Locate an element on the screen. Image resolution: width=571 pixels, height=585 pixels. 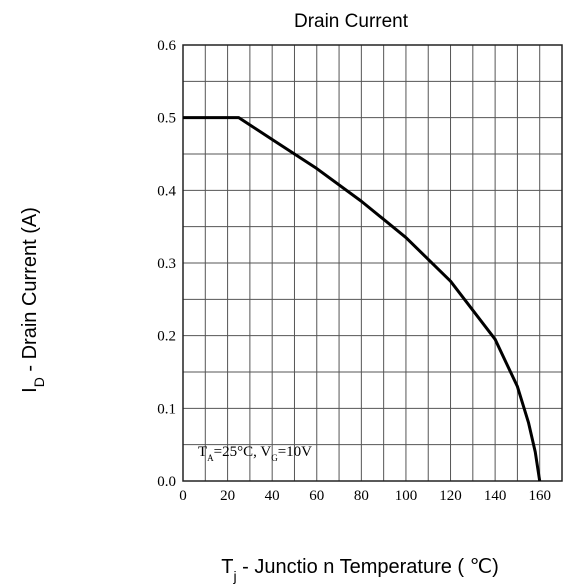
label-part: - Drain Current (A) is located at coordinates (30, 292).